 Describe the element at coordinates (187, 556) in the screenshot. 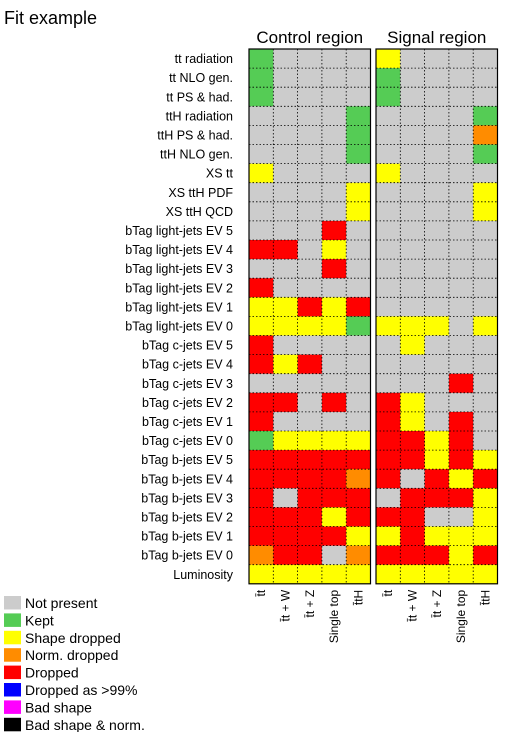

I see `row-label: bTag b-jets EV 0` at that location.